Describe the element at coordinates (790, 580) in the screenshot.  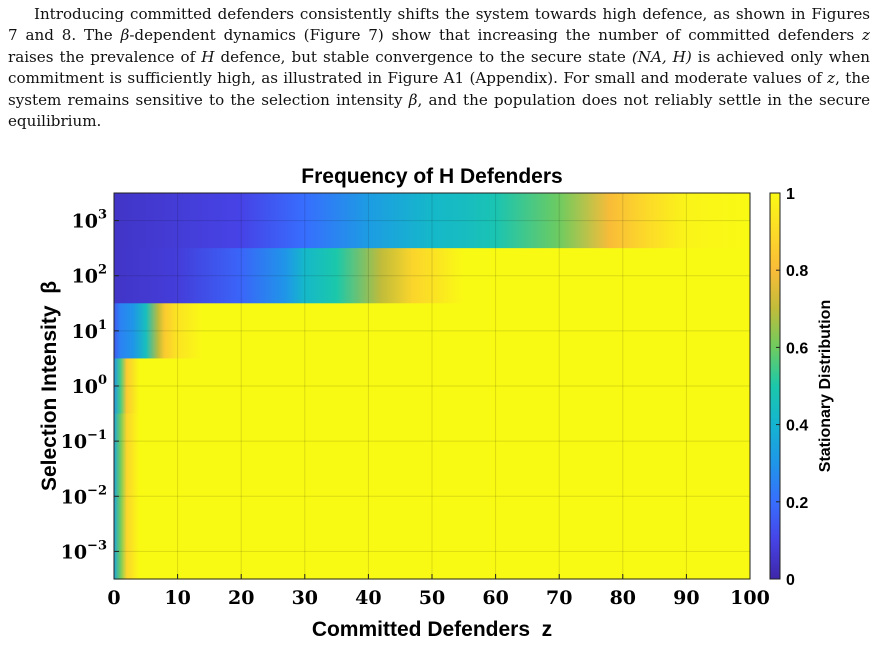
I see `colorbar-tick-label: 0` at that location.